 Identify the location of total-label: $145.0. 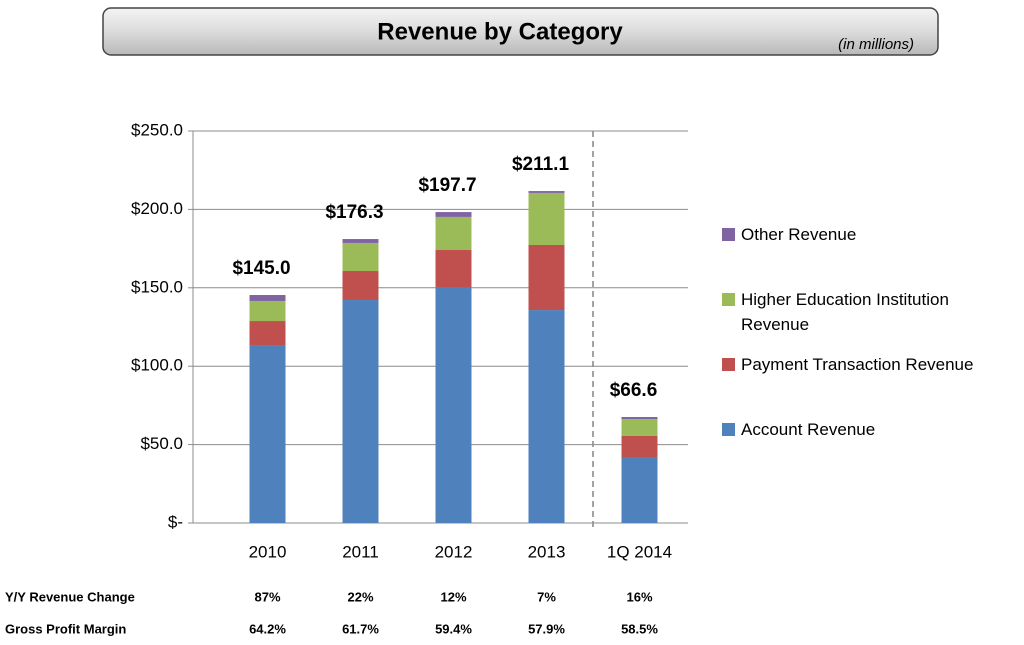
(261, 268).